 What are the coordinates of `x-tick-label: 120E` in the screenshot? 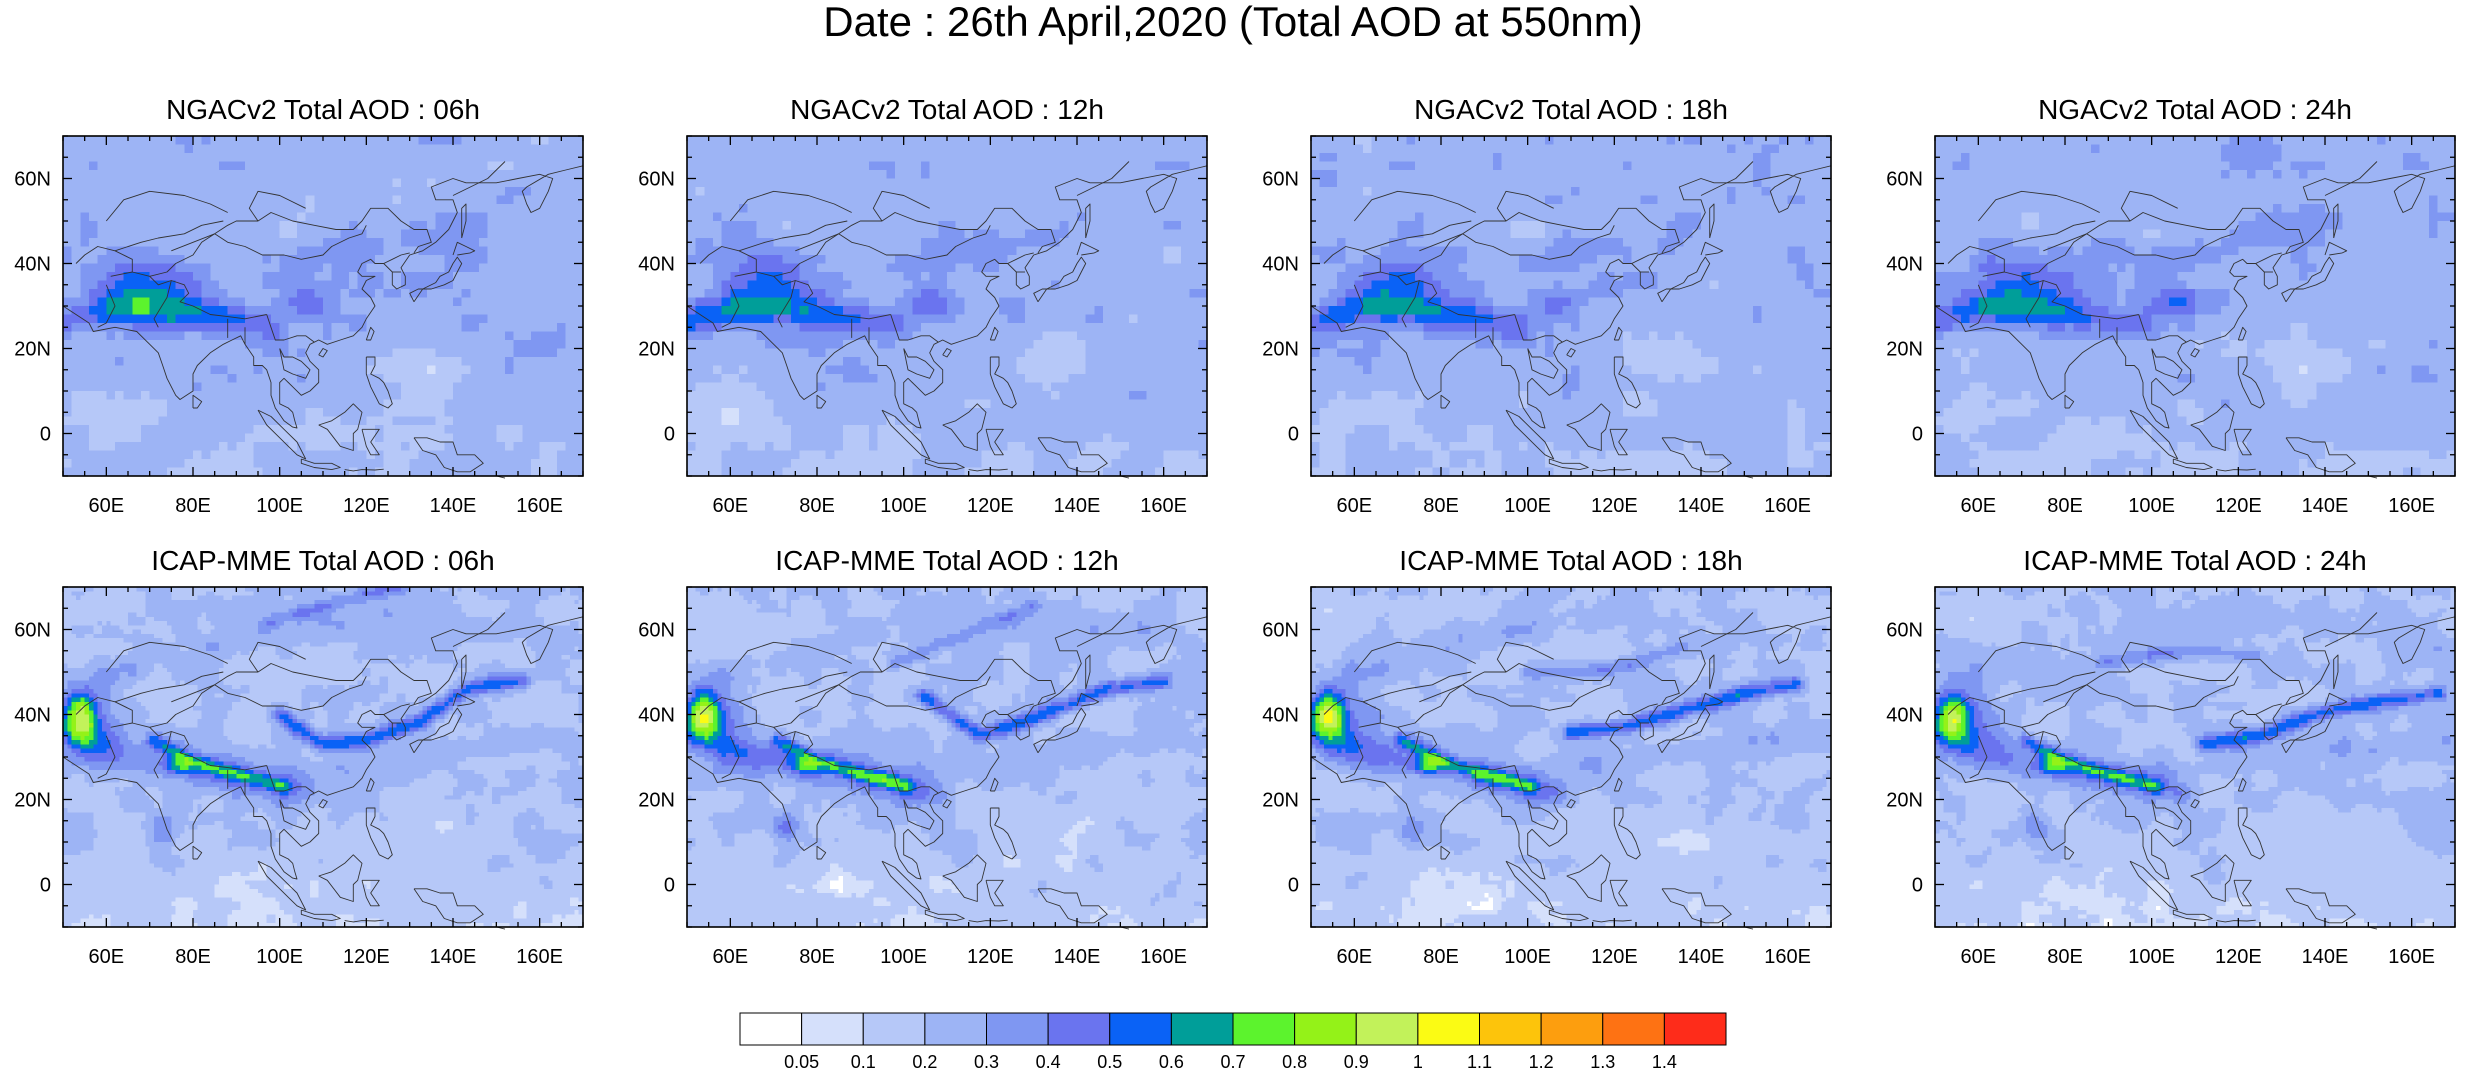 It's located at (366, 957).